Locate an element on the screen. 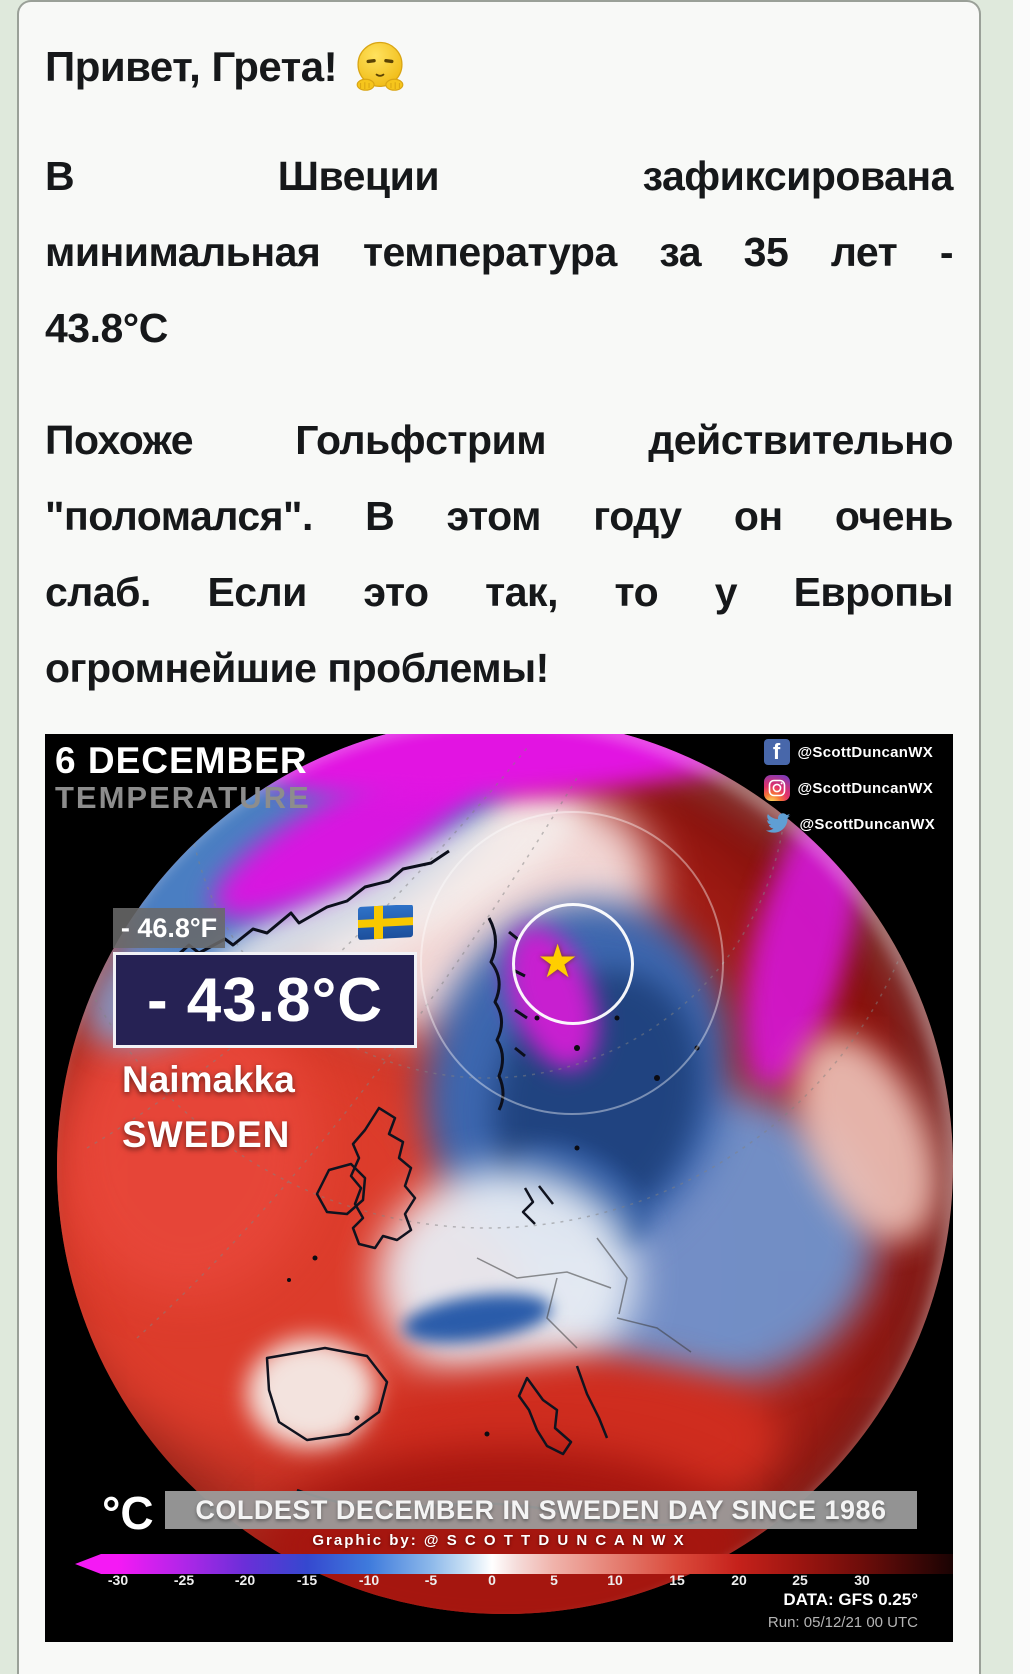 This screenshot has height=1674, width=1030. temperature-fahrenheit-box: - 46.8°F is located at coordinates (169, 928).